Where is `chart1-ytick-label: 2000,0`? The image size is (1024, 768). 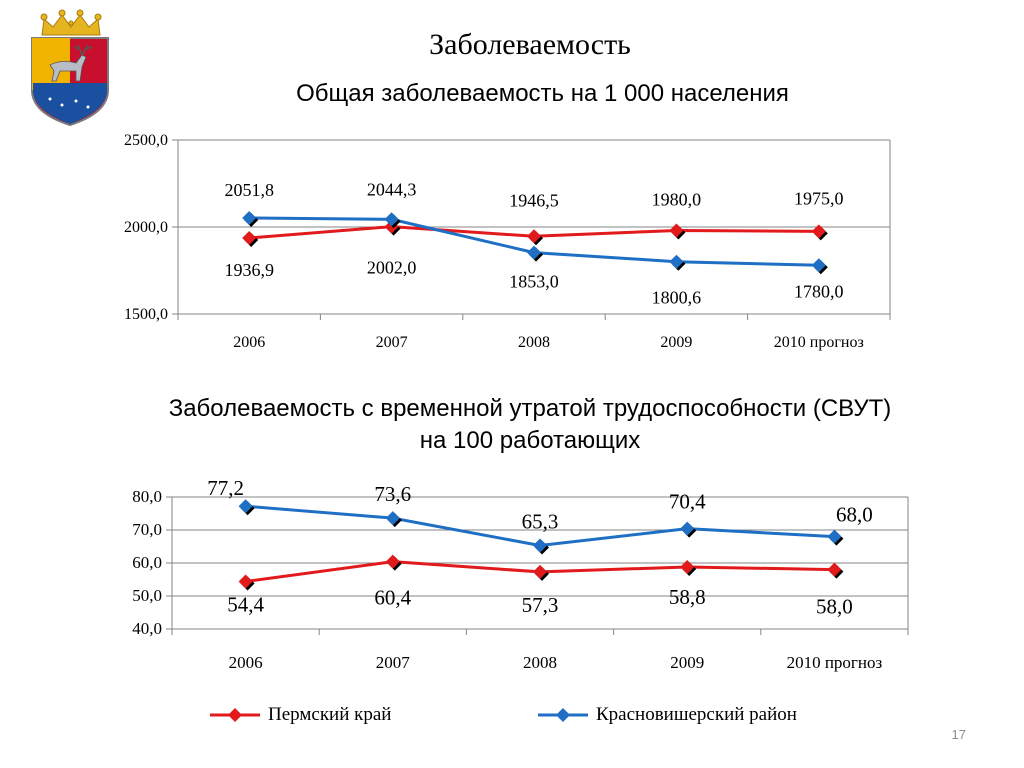
chart1-ytick-label: 2000,0 is located at coordinates (146, 227).